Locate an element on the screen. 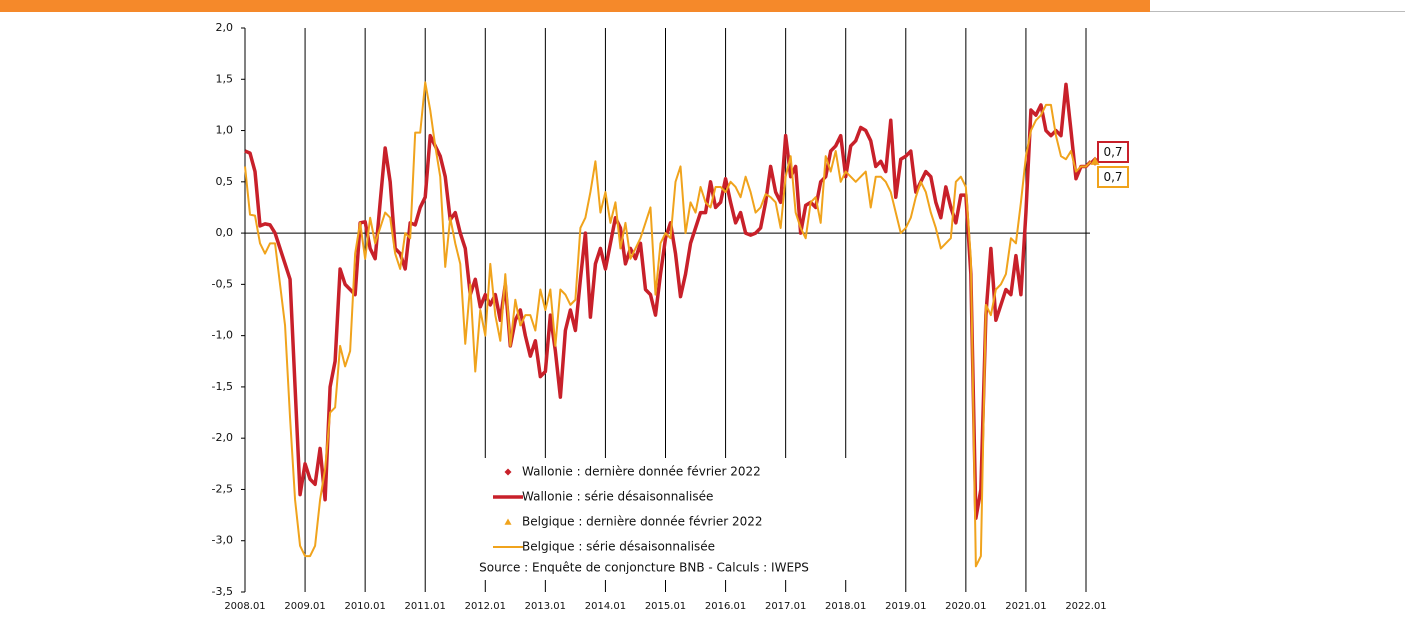 This screenshot has width=1405, height=619. x-tick-label: 2013.01 is located at coordinates (545, 606).